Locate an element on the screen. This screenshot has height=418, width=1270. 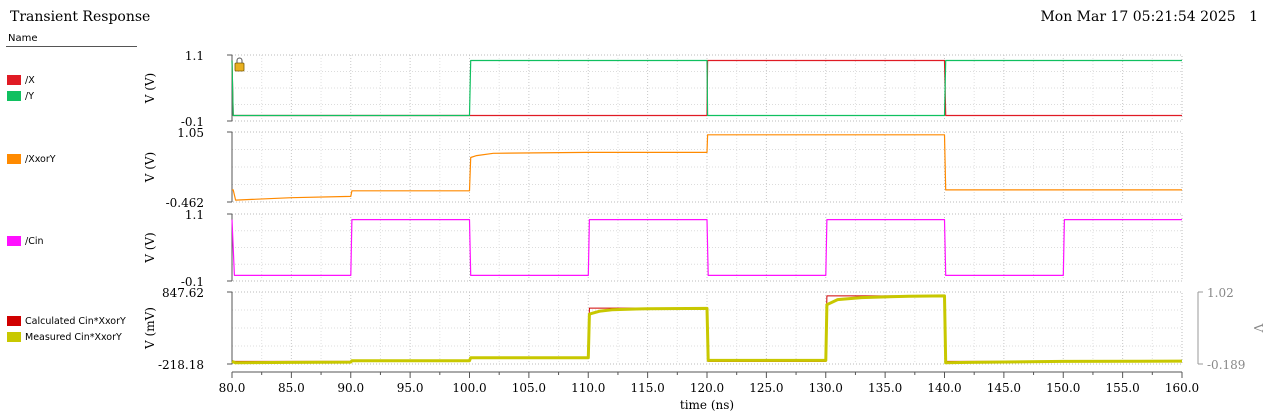
series-line-cin is located at coordinates (706, 247).